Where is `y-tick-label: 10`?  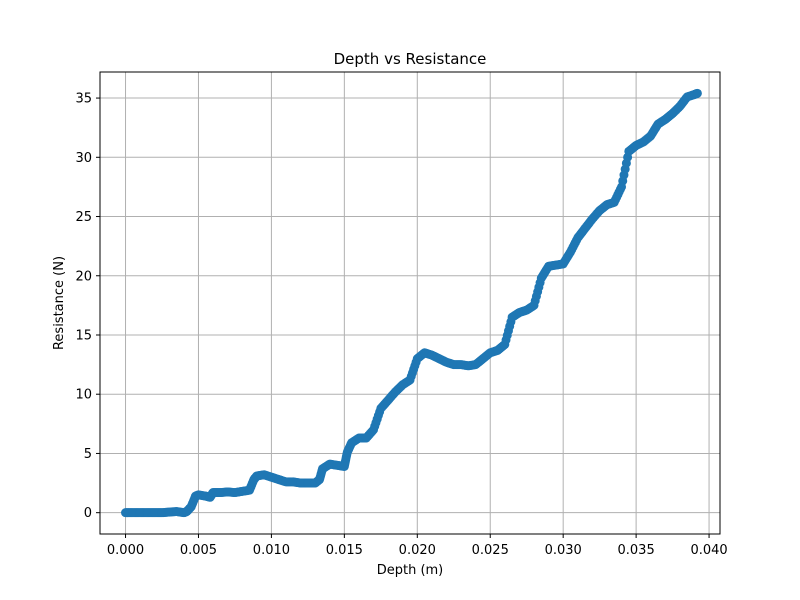 y-tick-label: 10 is located at coordinates (83, 395).